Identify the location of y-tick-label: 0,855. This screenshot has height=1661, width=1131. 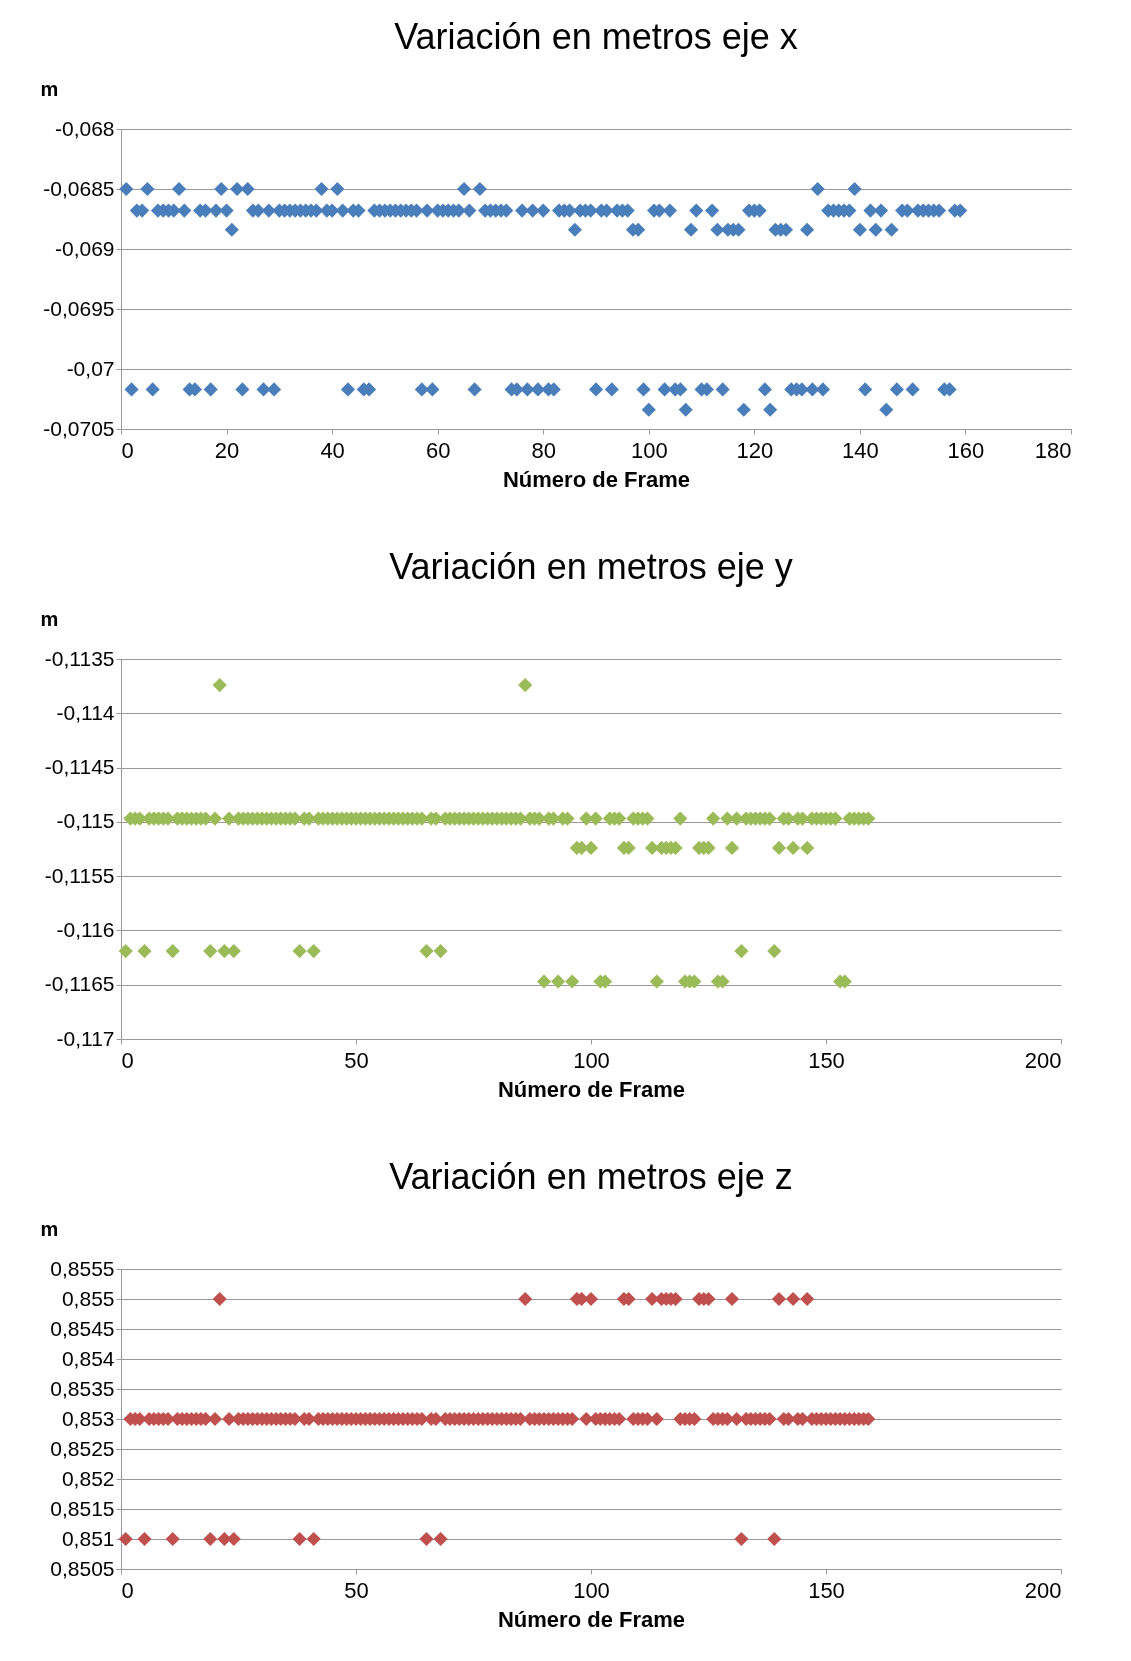
(88, 1298).